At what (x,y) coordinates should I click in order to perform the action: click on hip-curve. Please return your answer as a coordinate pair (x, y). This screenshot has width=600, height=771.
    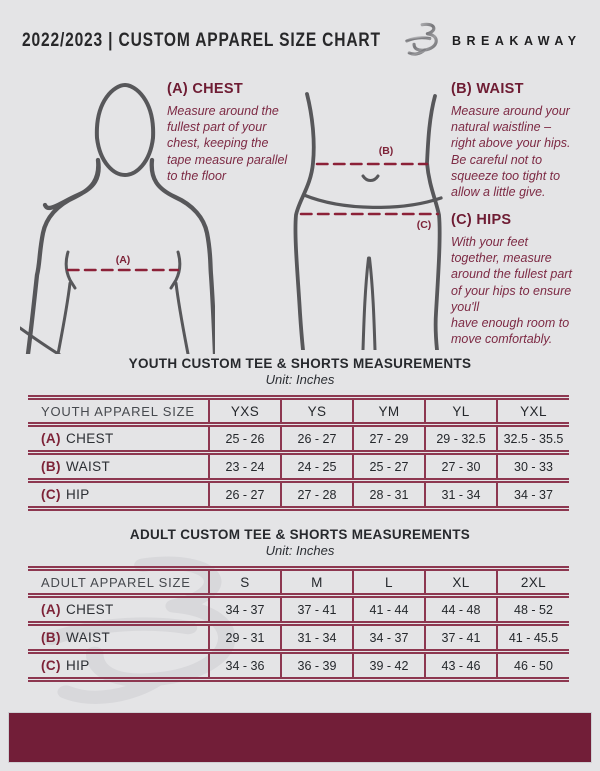
    Looking at the image, I should click on (372, 201).